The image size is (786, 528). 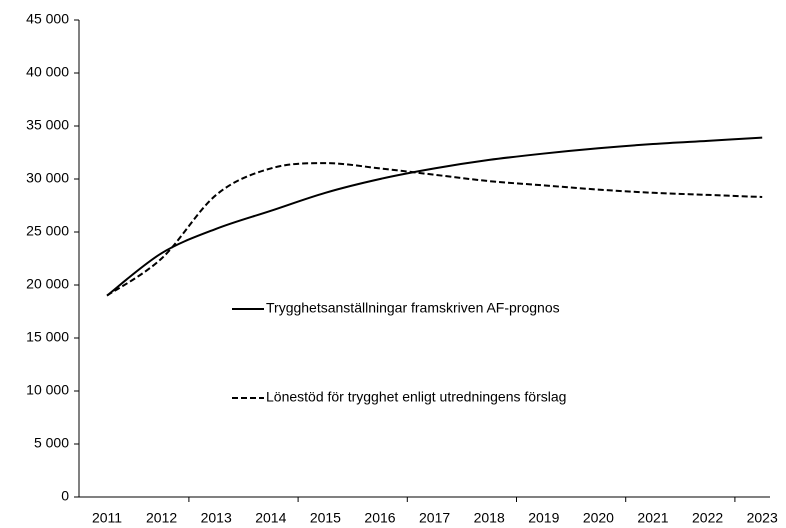 I want to click on x-tick-label: 2012, so click(x=161, y=518).